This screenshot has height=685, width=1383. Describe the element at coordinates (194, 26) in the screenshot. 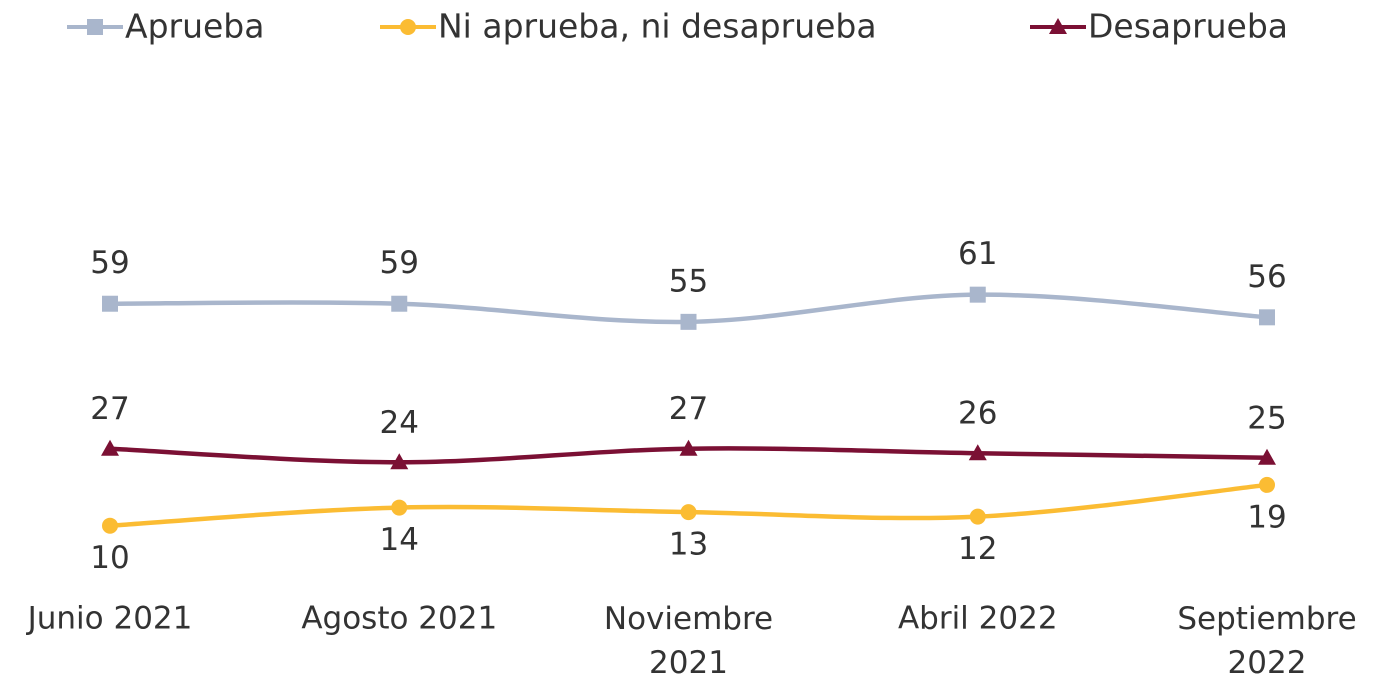

I see `legend-label: Aprueba` at that location.